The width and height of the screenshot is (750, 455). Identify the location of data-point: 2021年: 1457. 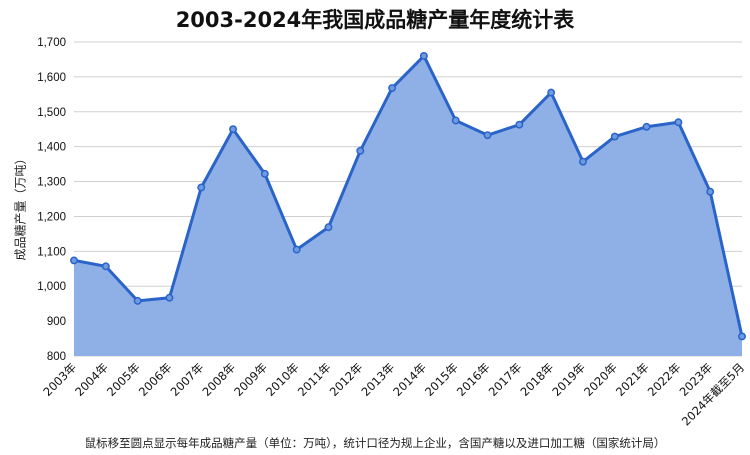
(646, 126).